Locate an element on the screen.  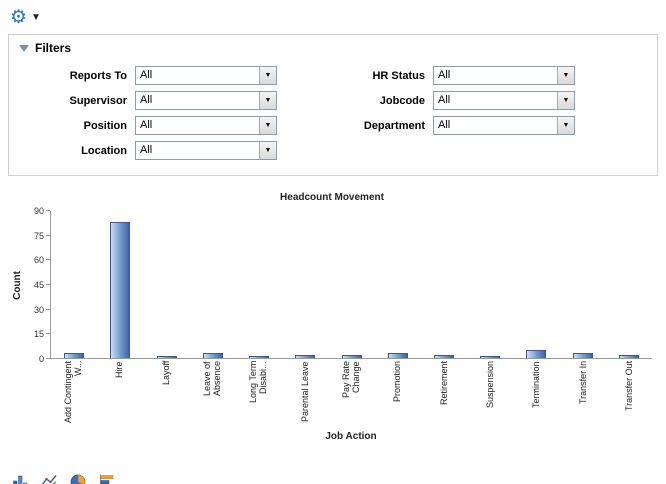
filter-row-reports-to: Reports To All ▼ is located at coordinates (174, 75).